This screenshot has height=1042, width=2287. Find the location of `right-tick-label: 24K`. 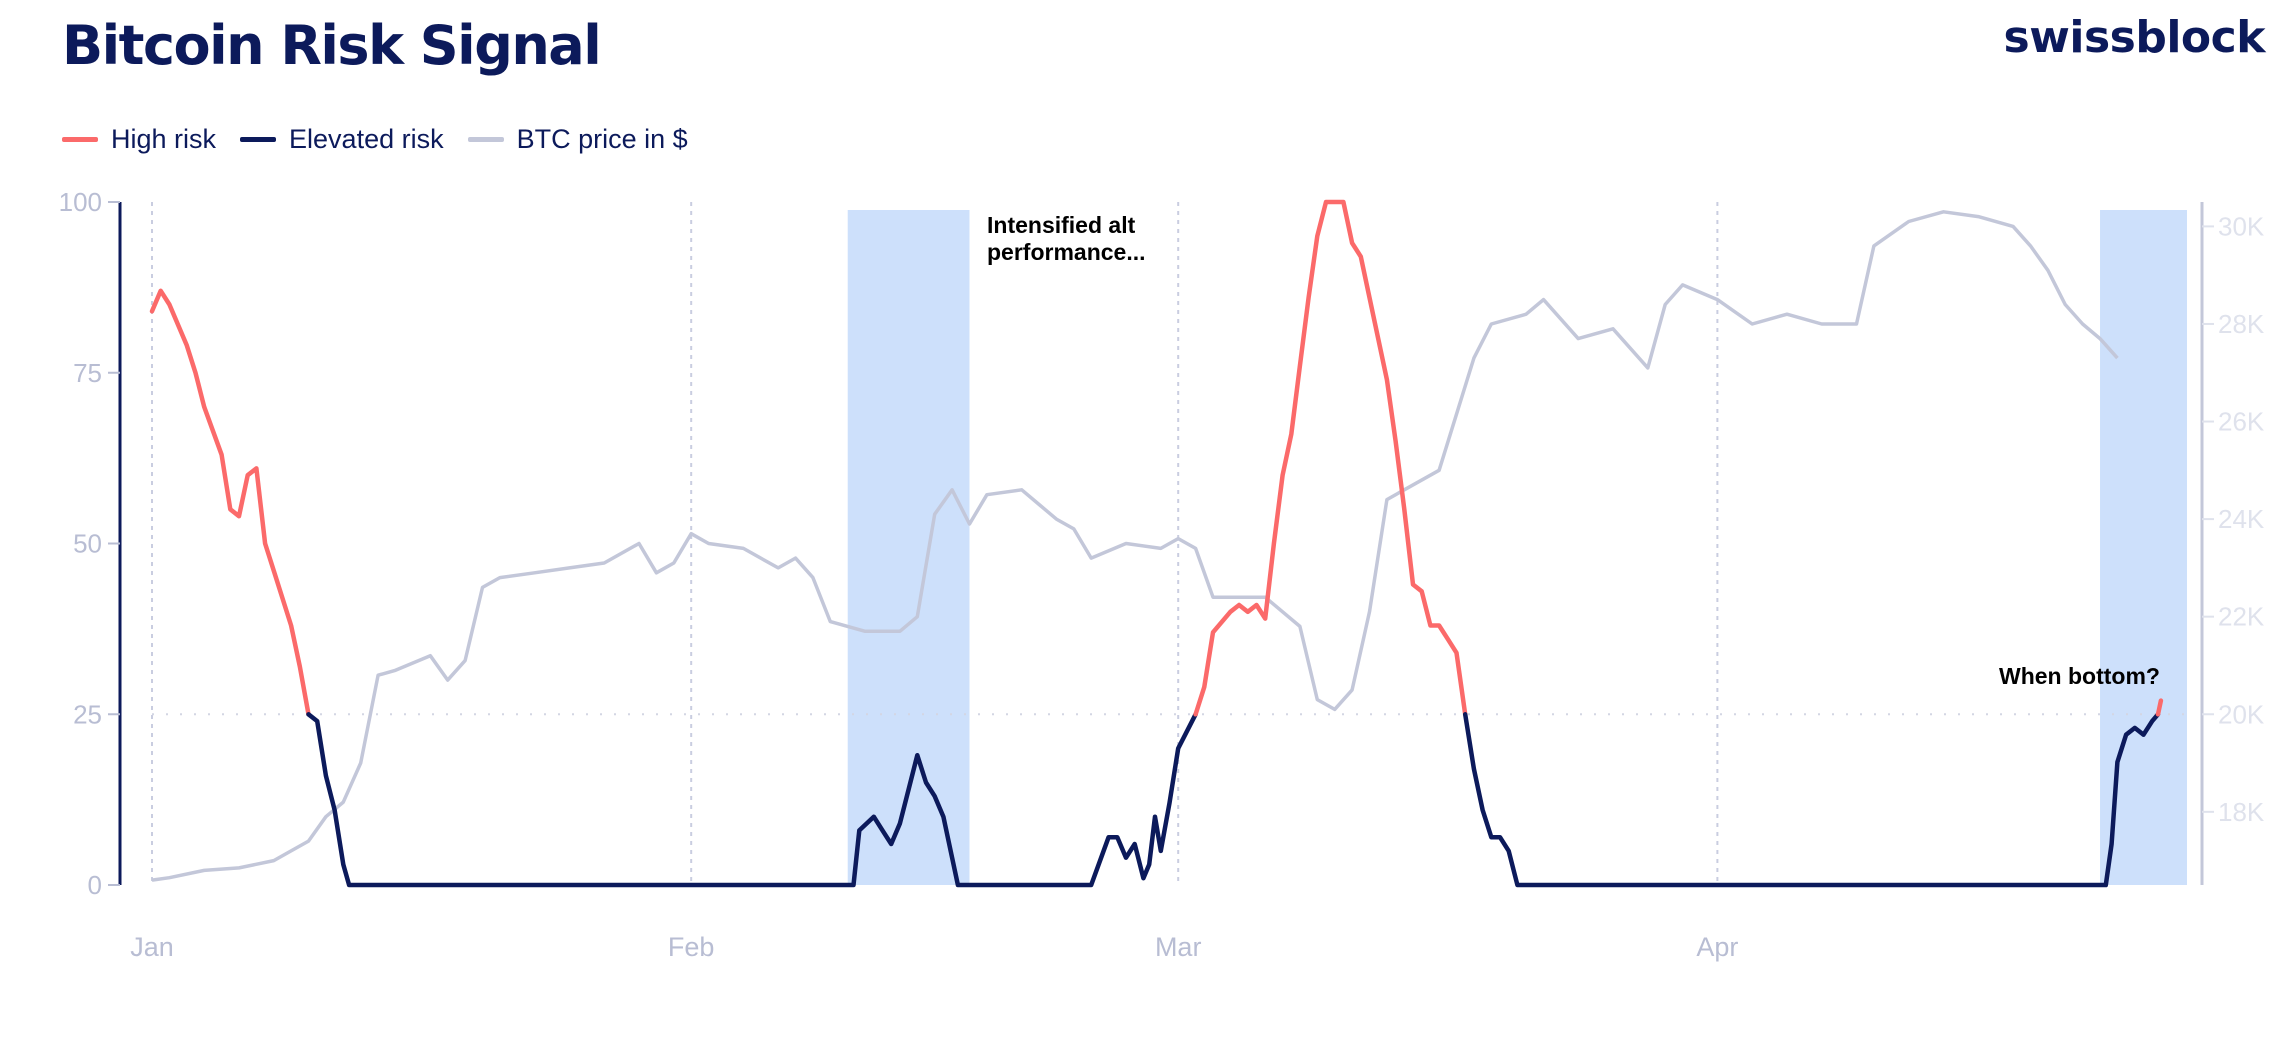

right-tick-label: 24K is located at coordinates (2241, 519).